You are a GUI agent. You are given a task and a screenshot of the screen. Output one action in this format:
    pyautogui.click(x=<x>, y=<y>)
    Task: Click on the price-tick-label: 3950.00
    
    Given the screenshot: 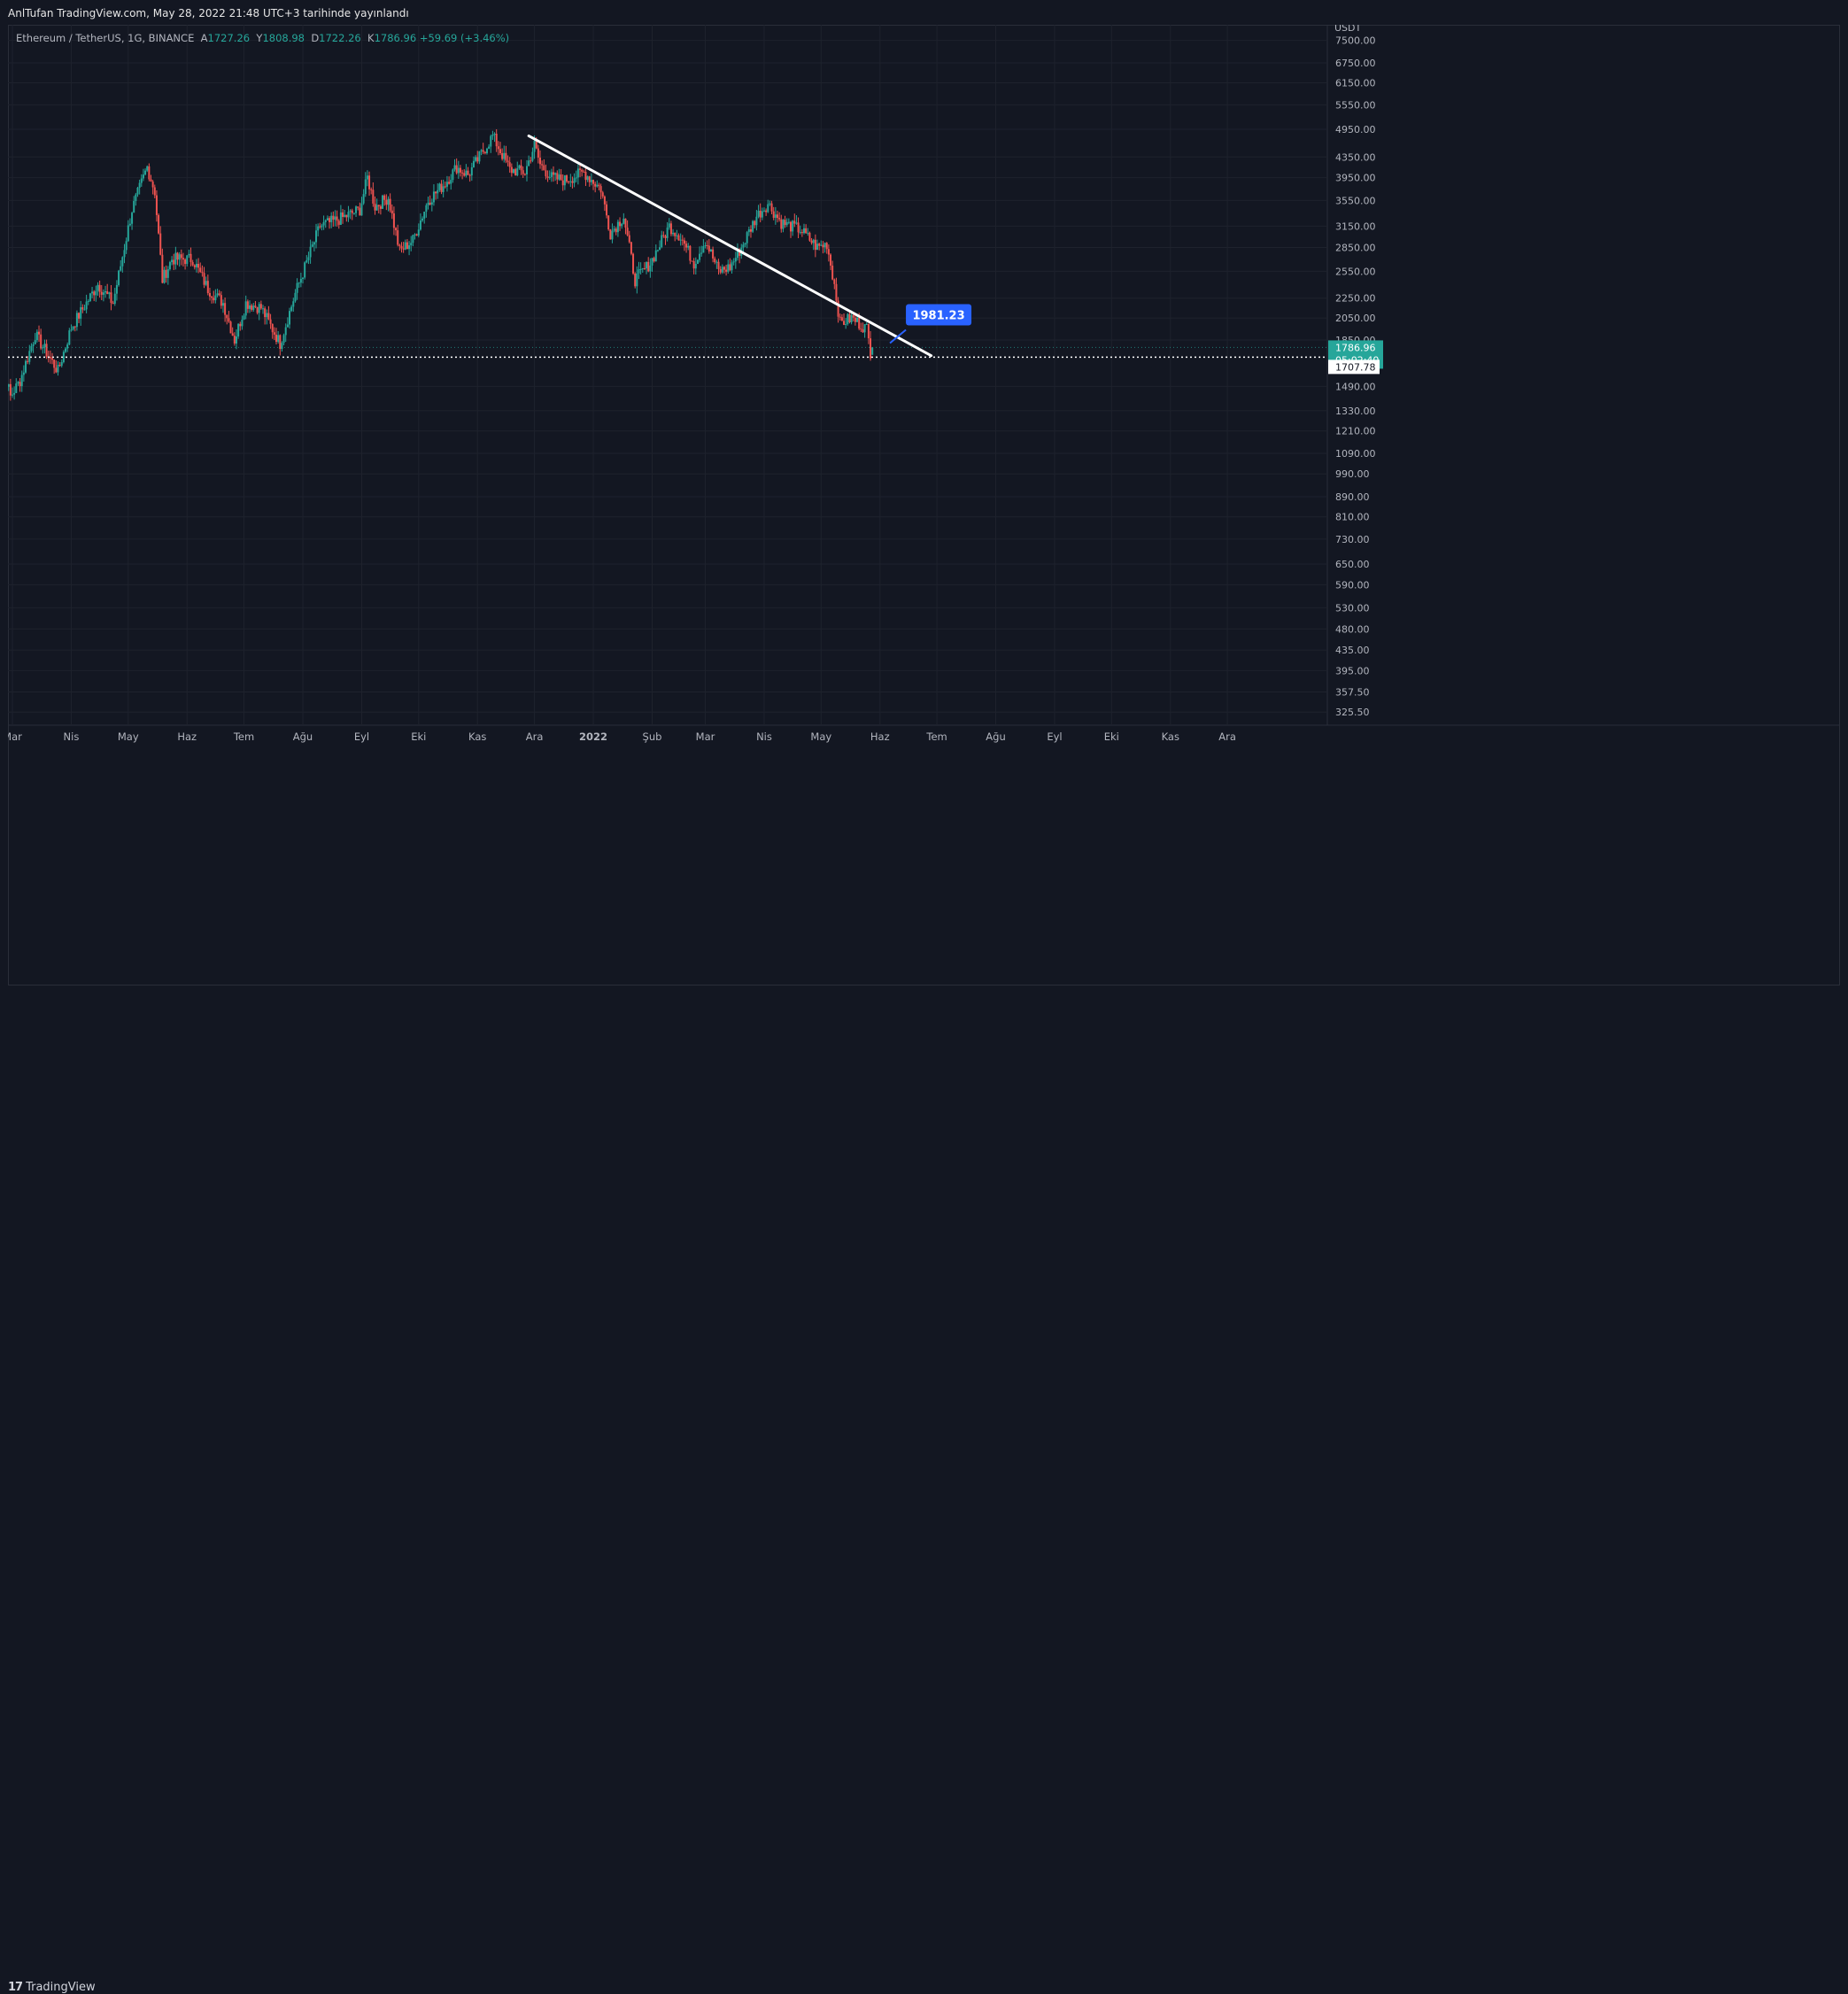 What is the action you would take?
    pyautogui.click(x=1355, y=178)
    